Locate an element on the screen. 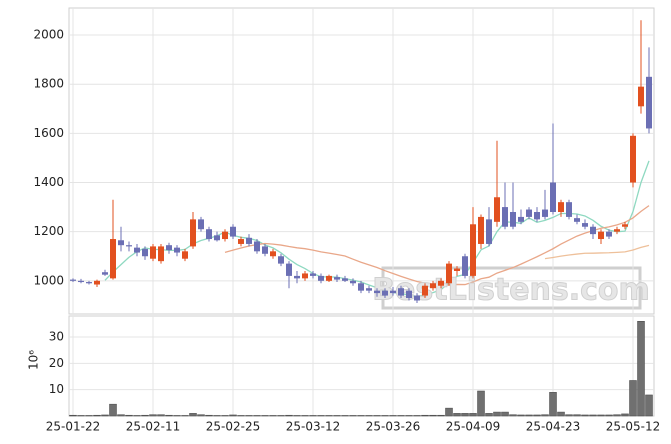  y-tick-label: 1200 is located at coordinates (48, 231).